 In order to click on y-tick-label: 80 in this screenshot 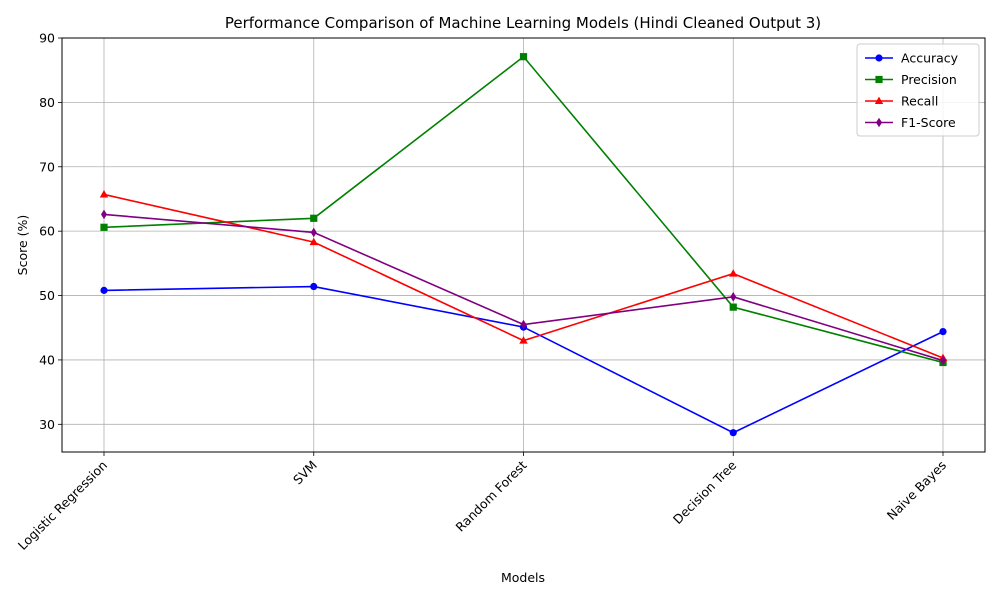, I will do `click(47, 102)`.